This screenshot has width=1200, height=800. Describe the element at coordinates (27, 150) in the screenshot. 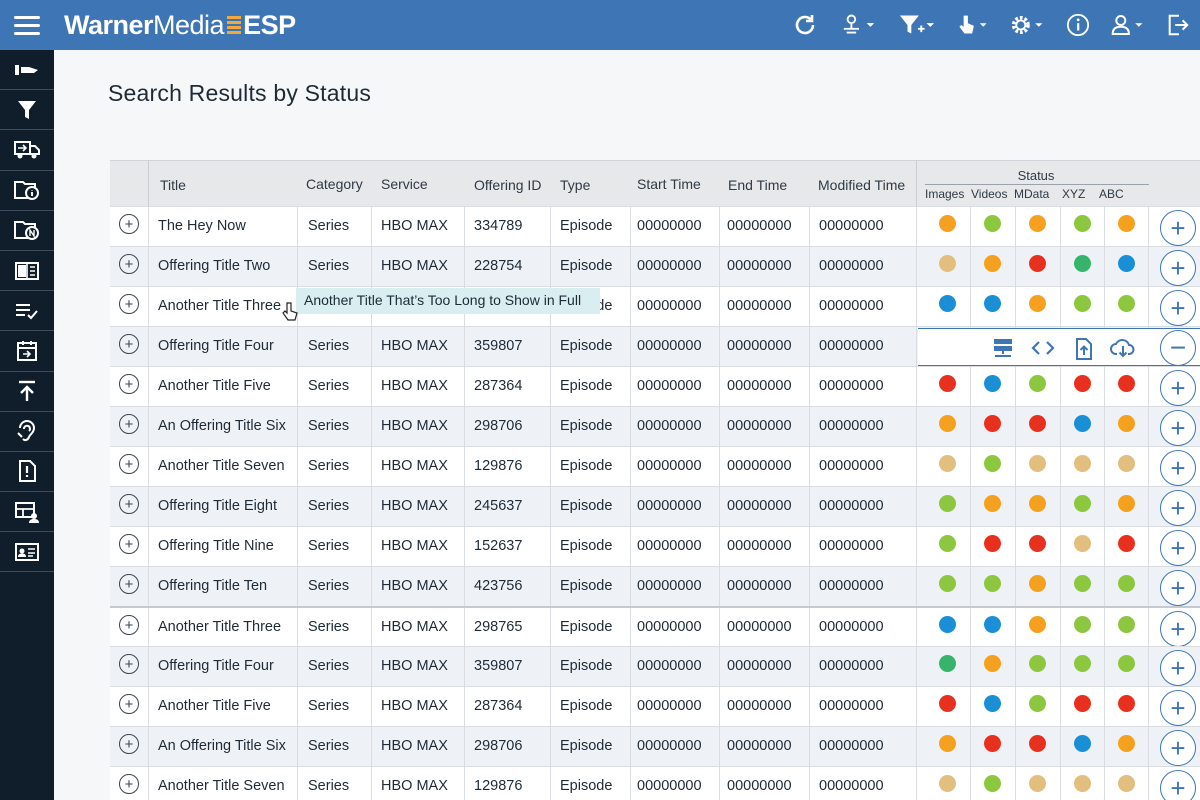

I see `truck-icon` at that location.